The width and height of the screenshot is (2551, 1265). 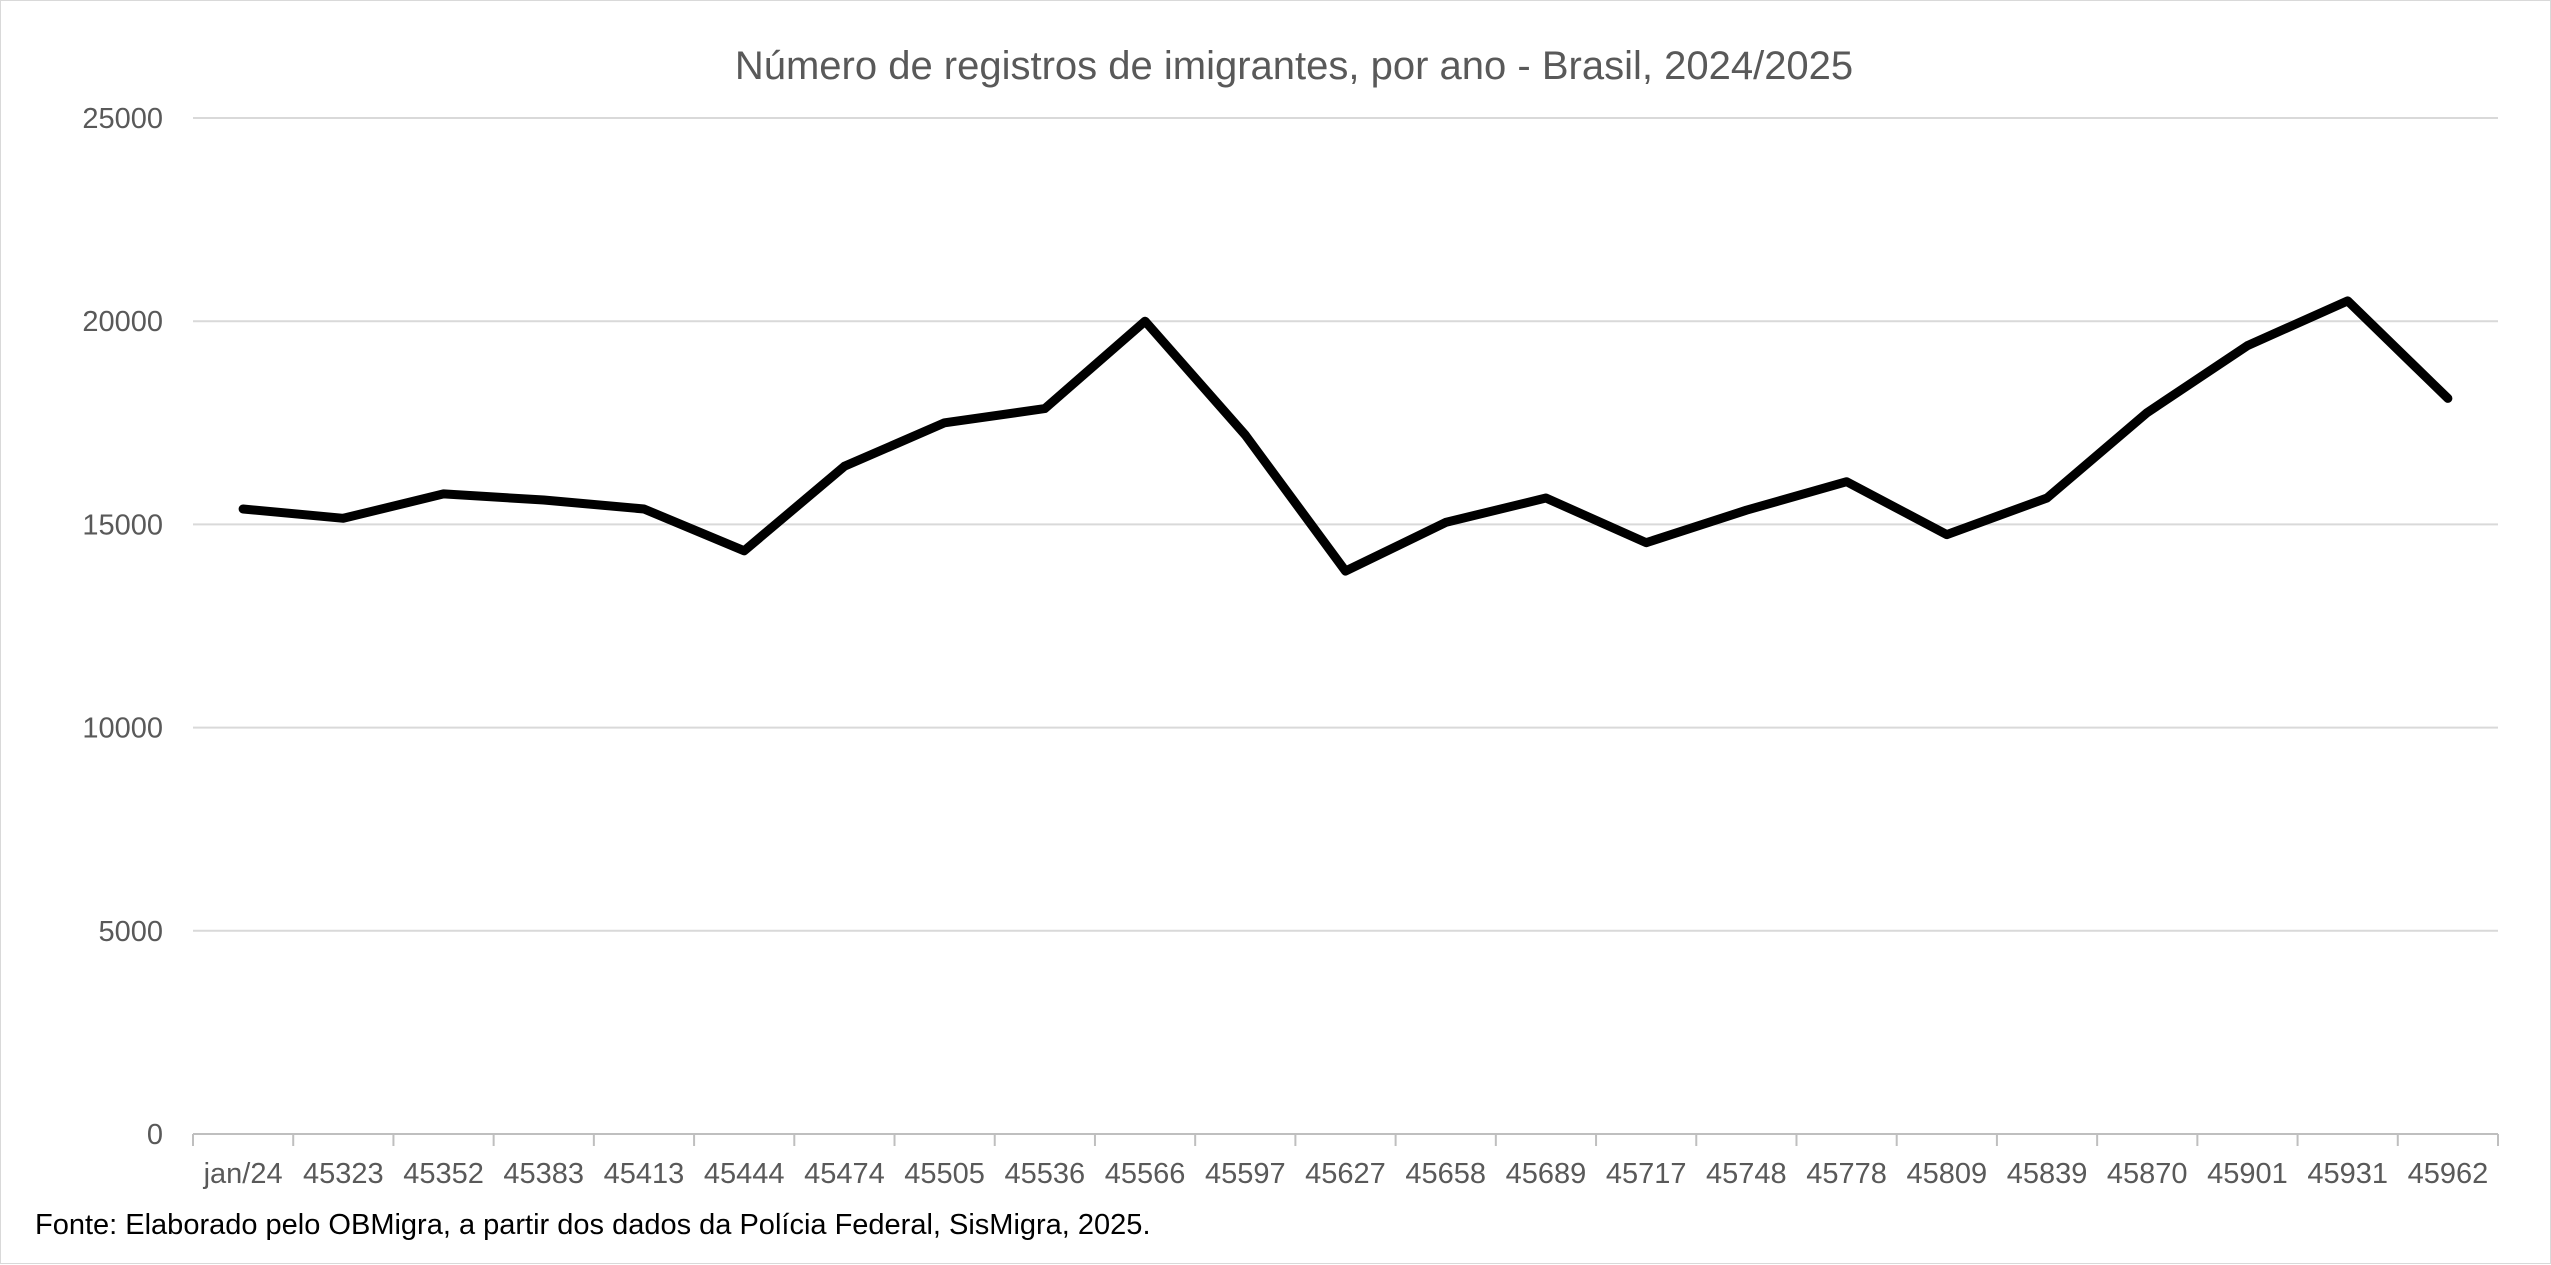 I want to click on x-tick-label: 45901, so click(x=2247, y=1174).